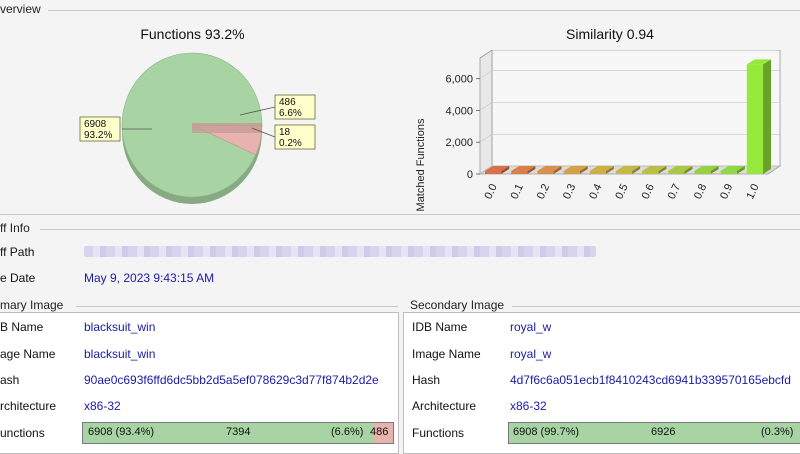  Describe the element at coordinates (656, 306) in the screenshot. I see `secondary-image-separator` at that location.